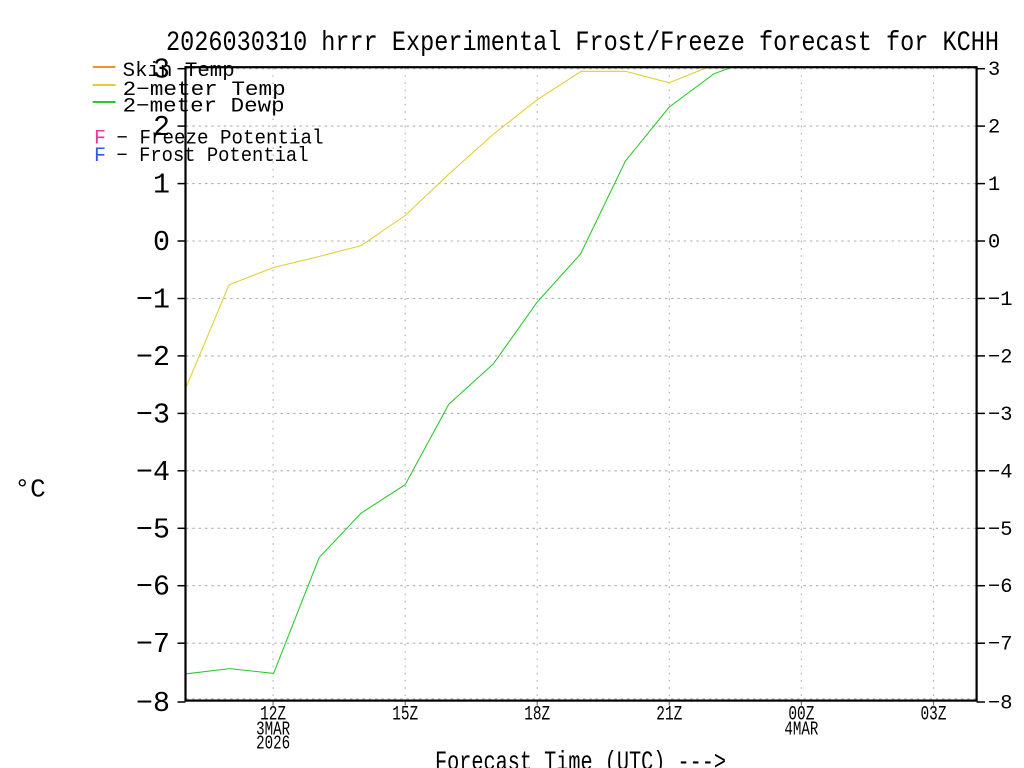 This screenshot has width=1024, height=768. I want to click on svg-text: Forecast Time (UTC) --->, so click(580, 758).